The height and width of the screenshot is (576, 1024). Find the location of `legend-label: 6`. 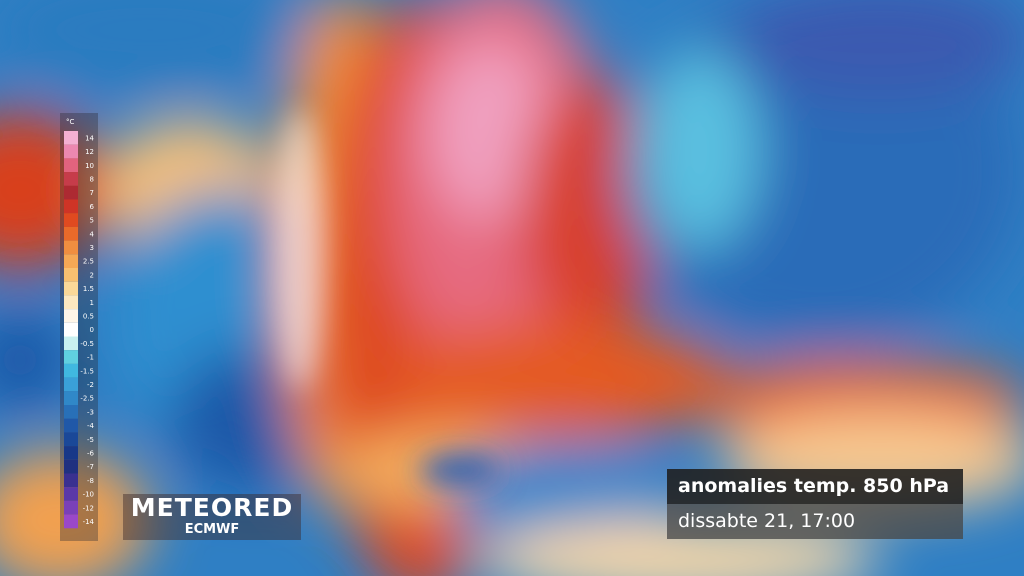

legend-label: 6 is located at coordinates (92, 207).